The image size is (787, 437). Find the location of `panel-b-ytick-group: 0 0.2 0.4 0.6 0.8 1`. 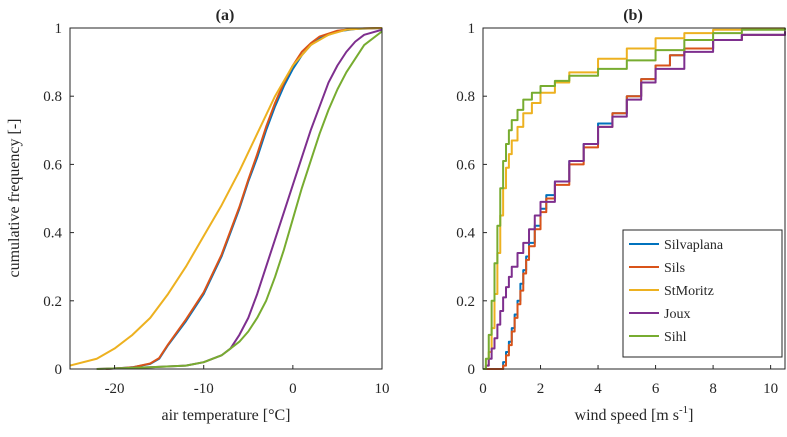

panel-b-ytick-group: 0 0.2 0.4 0.6 0.8 1 is located at coordinates (471, 199).